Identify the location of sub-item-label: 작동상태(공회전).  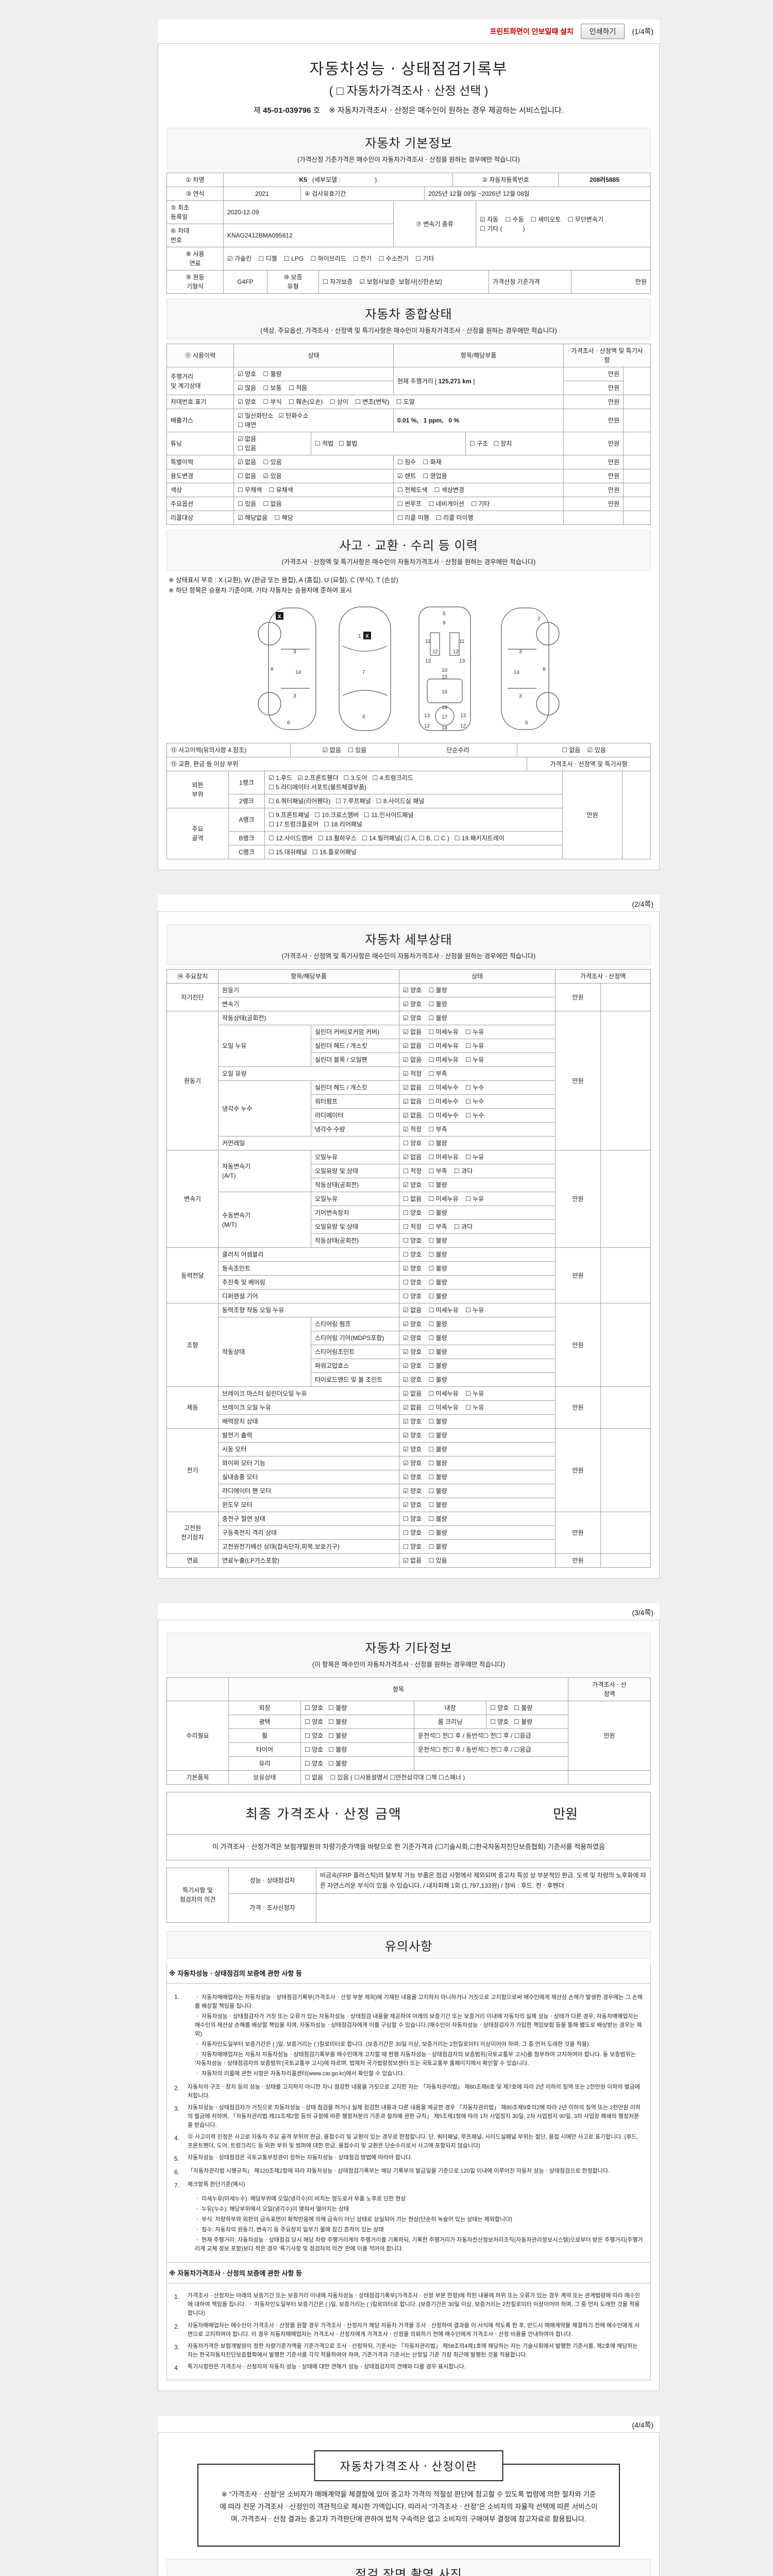
(355, 1185).